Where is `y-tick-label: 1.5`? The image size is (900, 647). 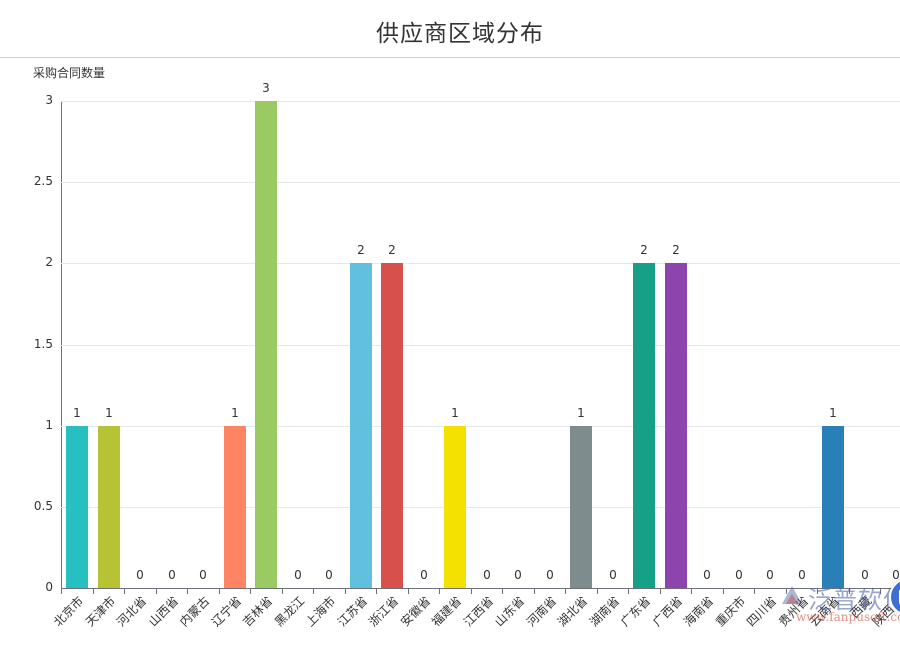
y-tick-label: 1.5 is located at coordinates (43, 344).